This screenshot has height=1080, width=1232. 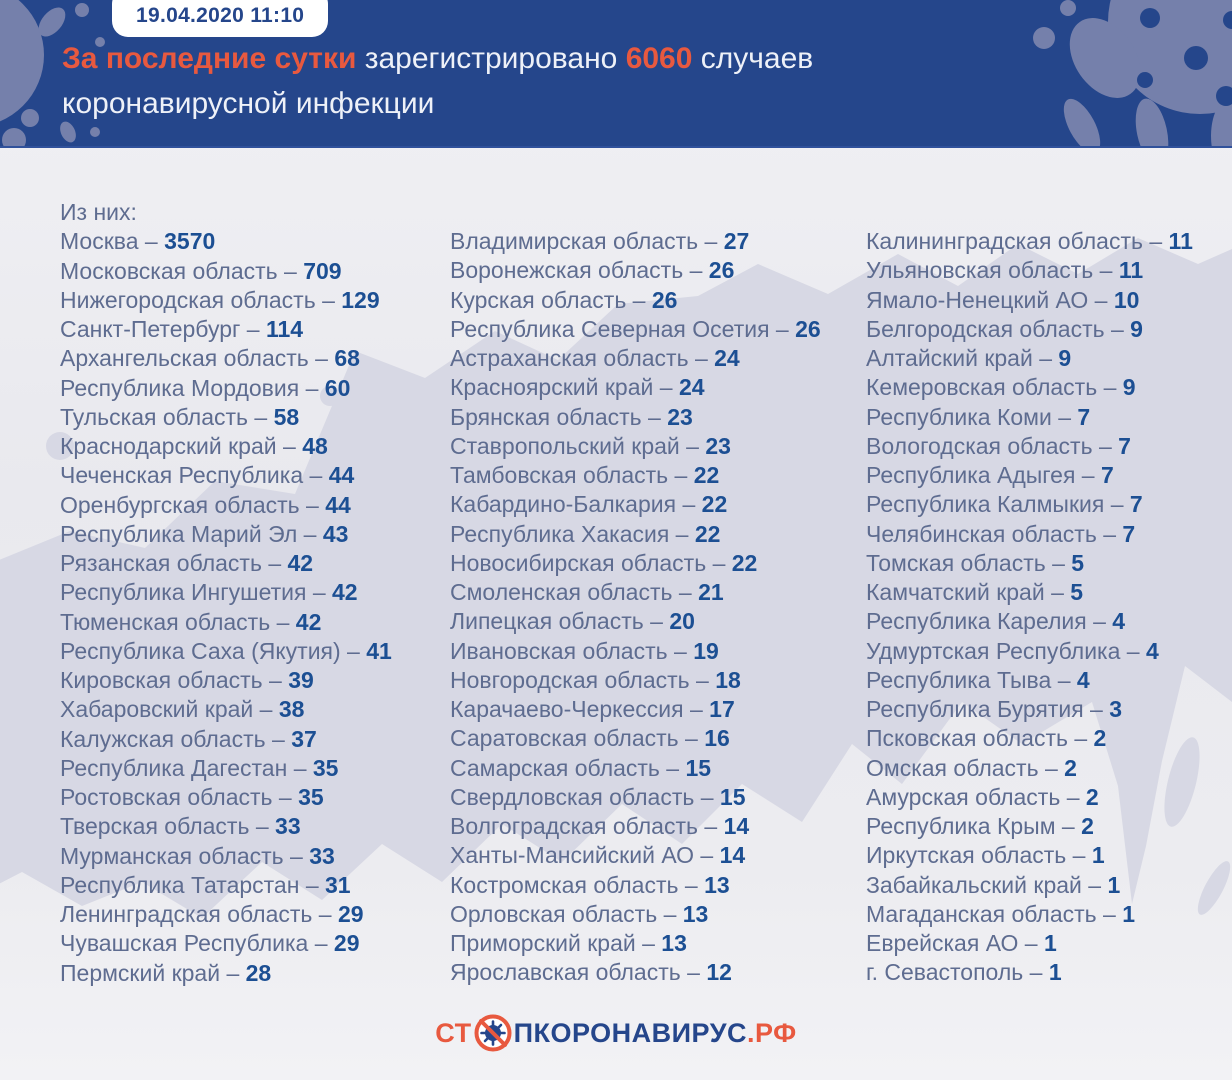 I want to click on title-tail: случаев, so click(x=753, y=58).